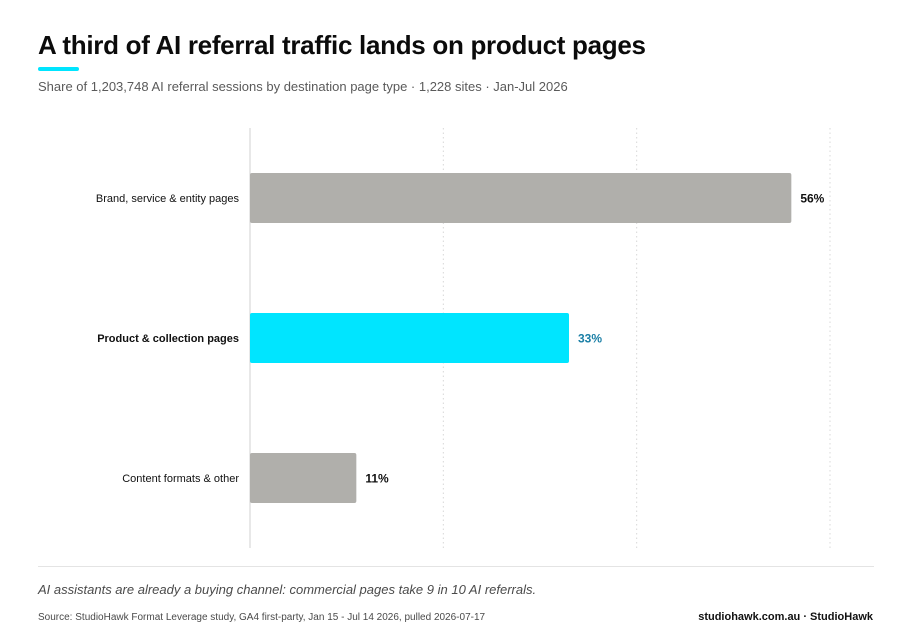 This screenshot has width=914, height=642. What do you see at coordinates (58, 69) in the screenshot?
I see `title-accent-rule` at bounding box center [58, 69].